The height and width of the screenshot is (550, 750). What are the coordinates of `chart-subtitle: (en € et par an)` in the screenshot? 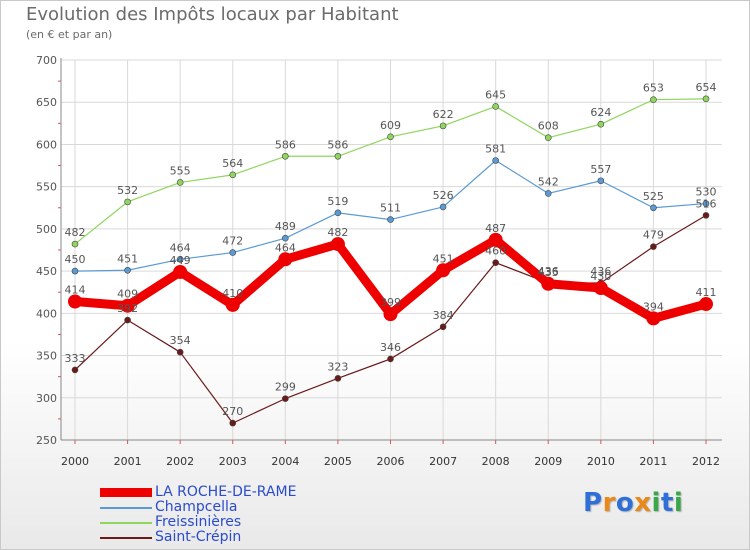 It's located at (69, 34).